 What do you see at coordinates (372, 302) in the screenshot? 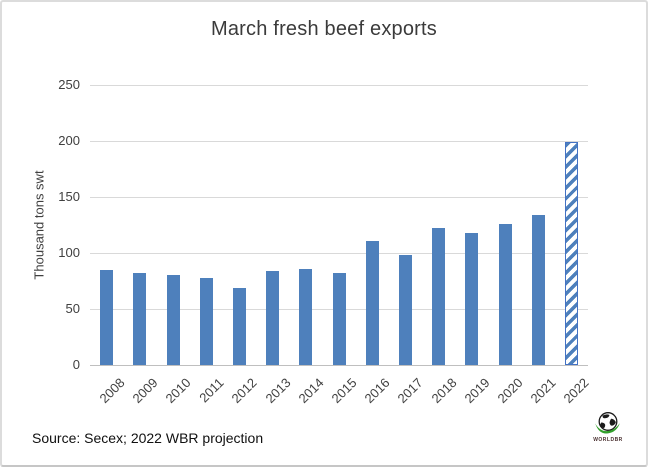
I see `bar-2016` at bounding box center [372, 302].